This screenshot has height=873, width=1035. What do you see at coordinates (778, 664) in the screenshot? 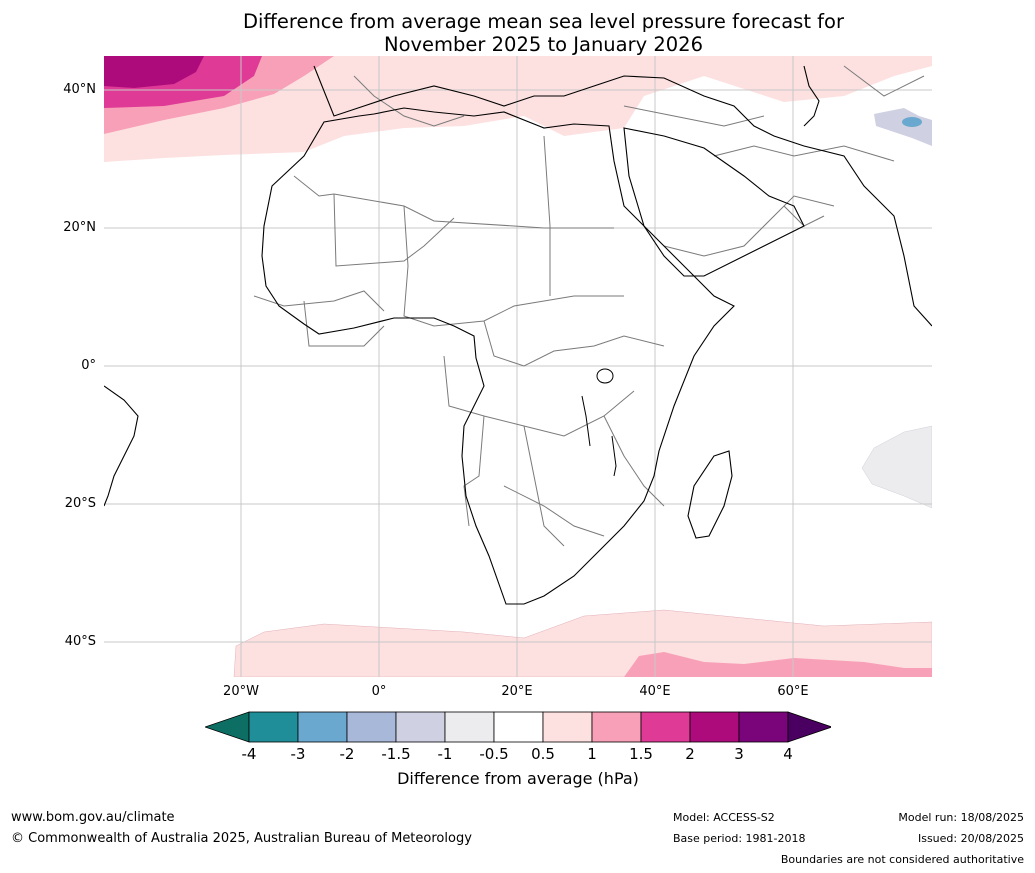
I see `anomaly-pink-southern-ocean` at bounding box center [778, 664].